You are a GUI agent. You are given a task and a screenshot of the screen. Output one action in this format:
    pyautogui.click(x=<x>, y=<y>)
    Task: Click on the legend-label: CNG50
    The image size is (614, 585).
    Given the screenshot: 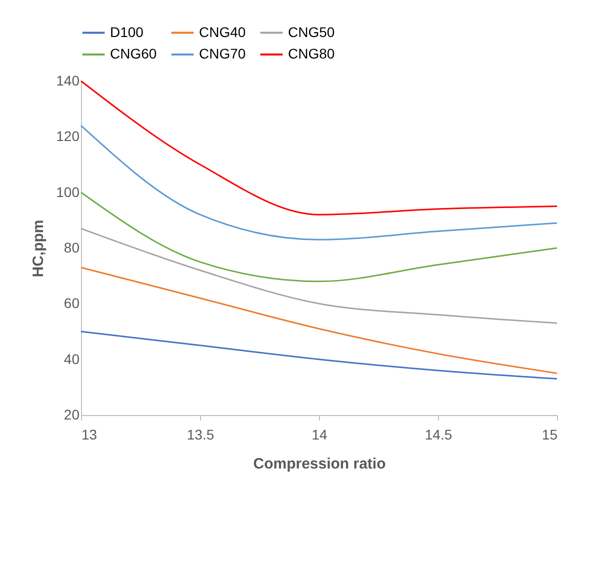 What is the action you would take?
    pyautogui.click(x=311, y=32)
    